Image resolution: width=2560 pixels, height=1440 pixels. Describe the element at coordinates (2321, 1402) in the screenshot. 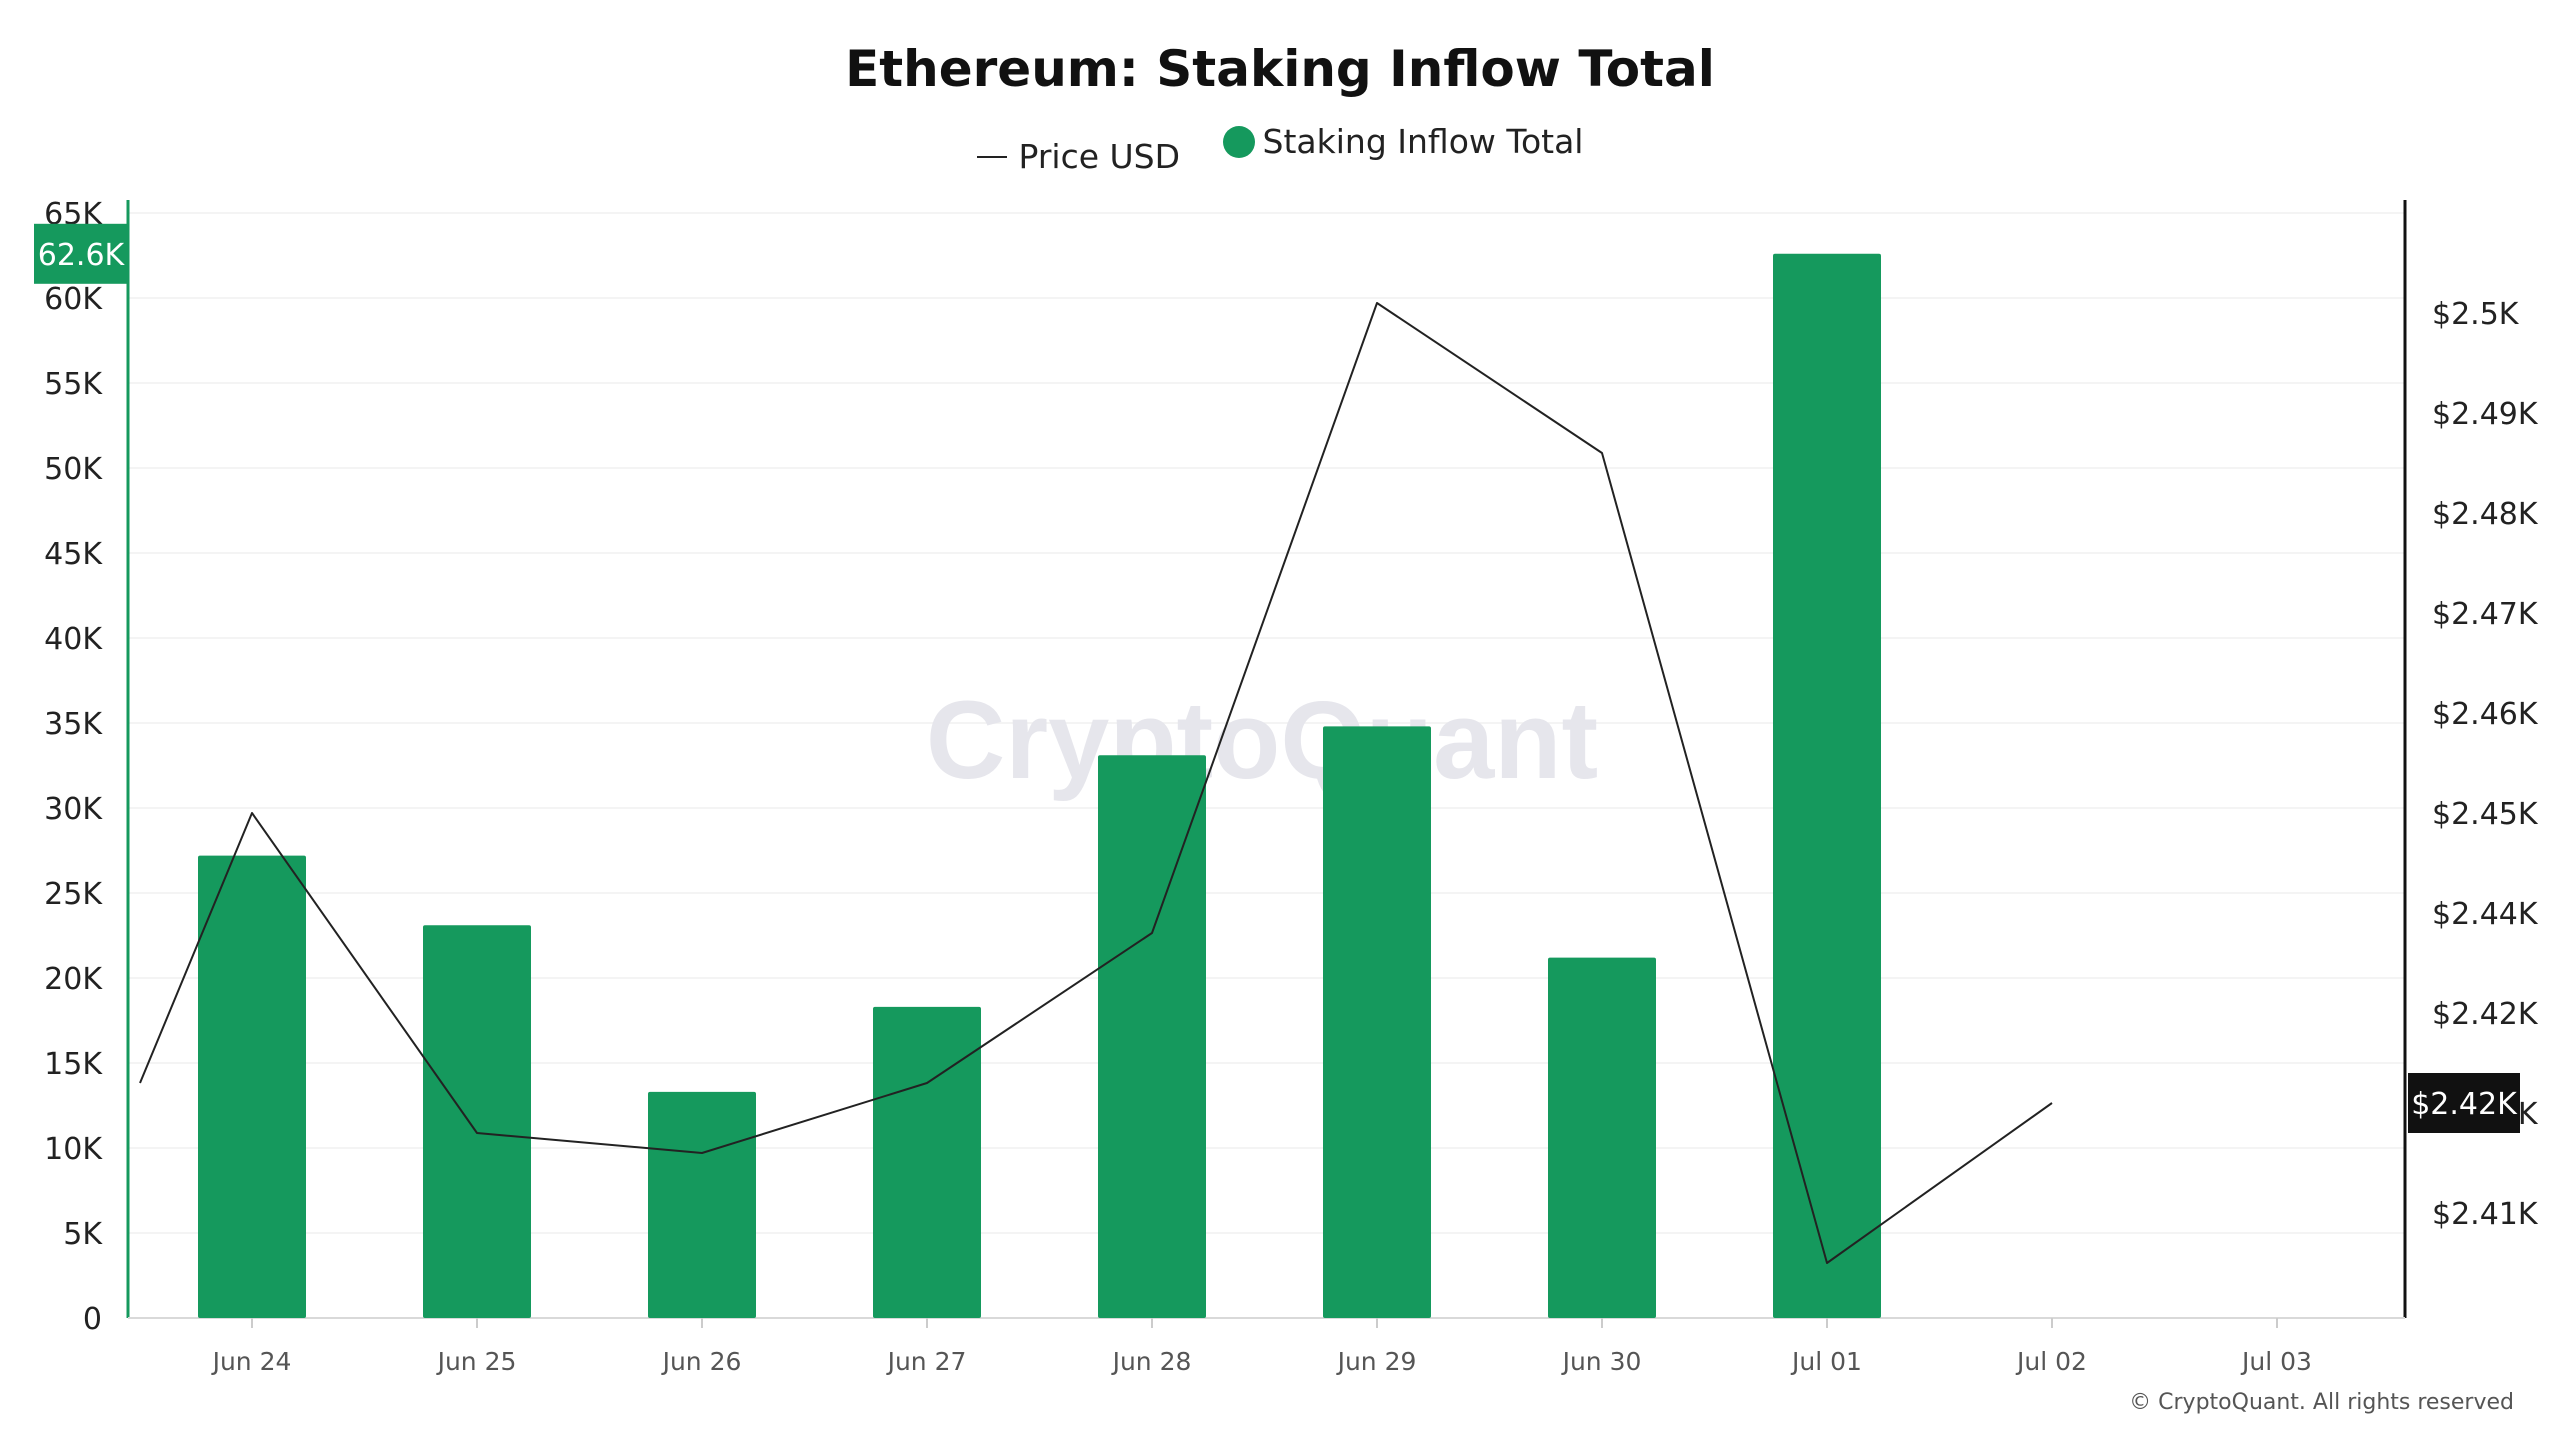

I see `copyright-note: © CryptoQuant. All rights reserved` at that location.